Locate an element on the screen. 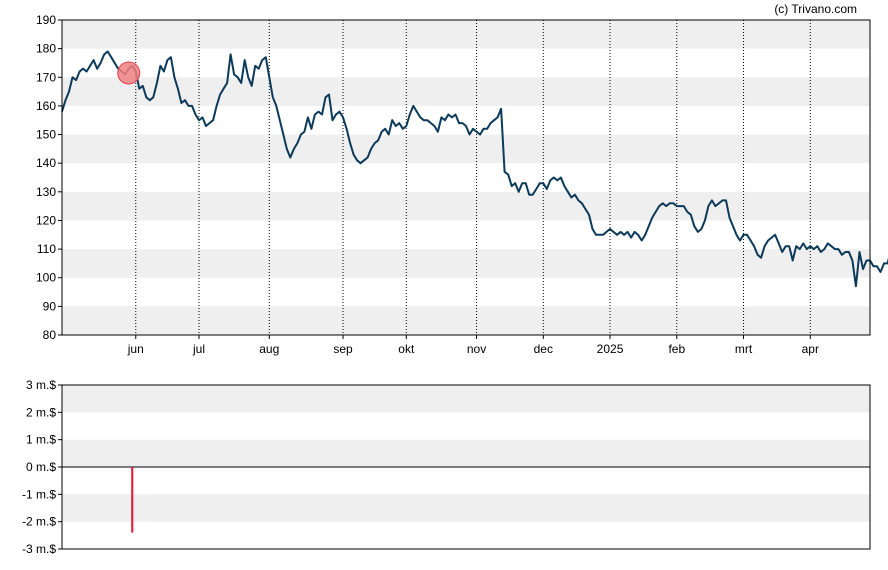  y-tick-label: 100 is located at coordinates (46, 278).